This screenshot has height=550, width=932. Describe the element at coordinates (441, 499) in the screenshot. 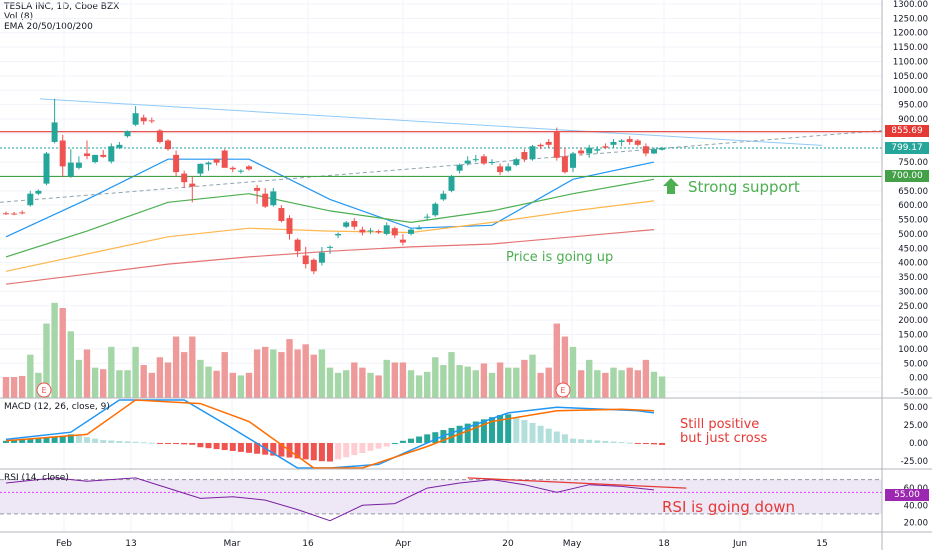

I see `rsi-pane` at that location.